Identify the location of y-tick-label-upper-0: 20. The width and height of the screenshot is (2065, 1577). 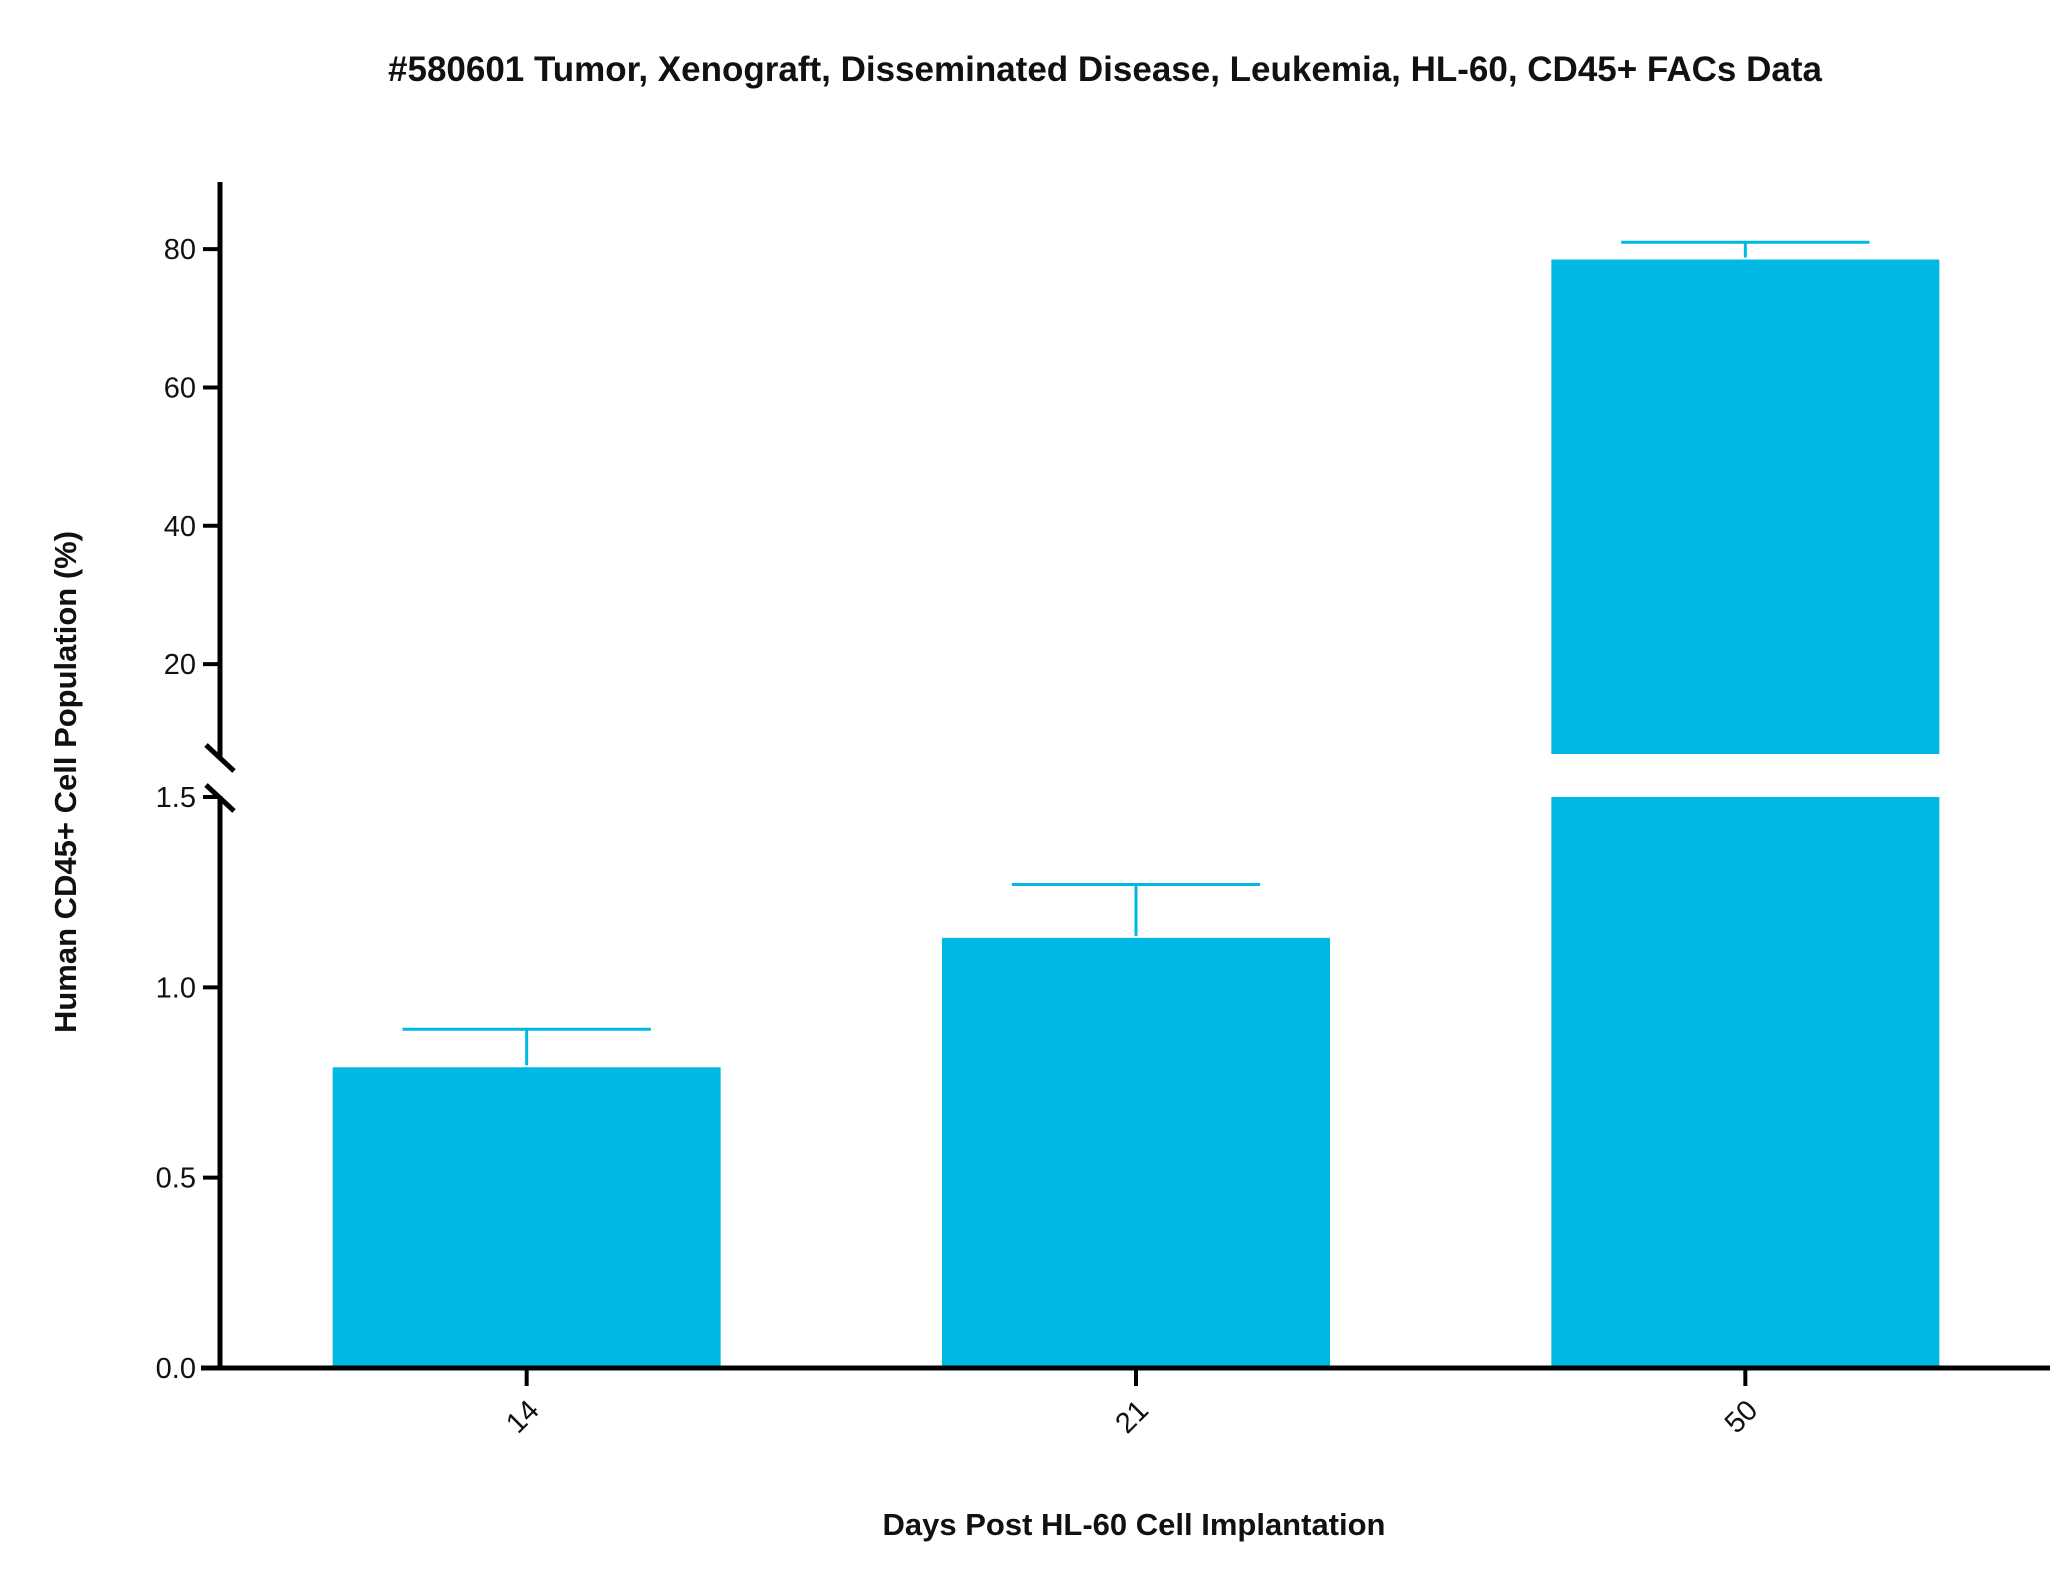
(180, 665).